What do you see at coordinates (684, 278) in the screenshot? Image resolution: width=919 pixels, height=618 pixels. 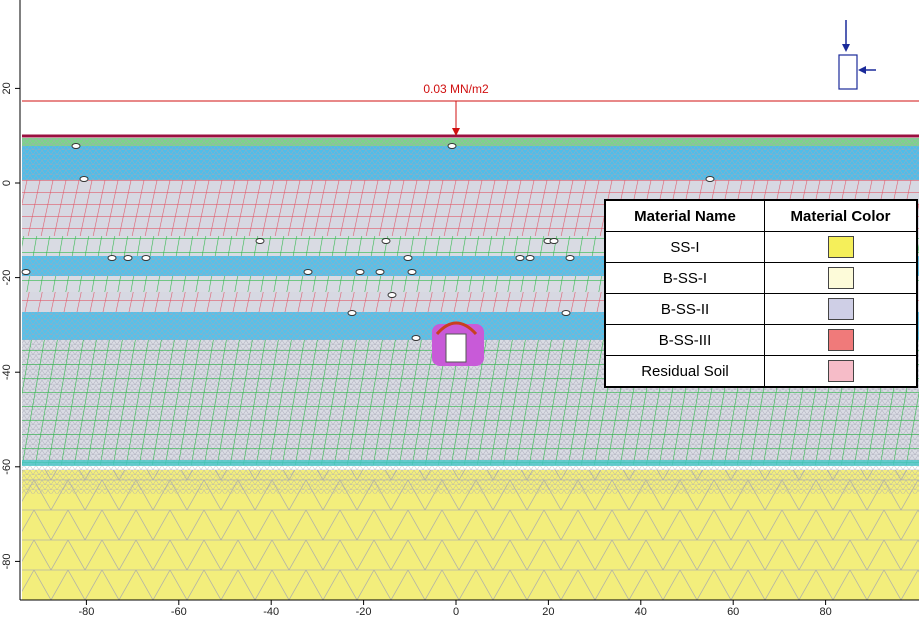 I see `legend-material-name: B-SS-I` at bounding box center [684, 278].